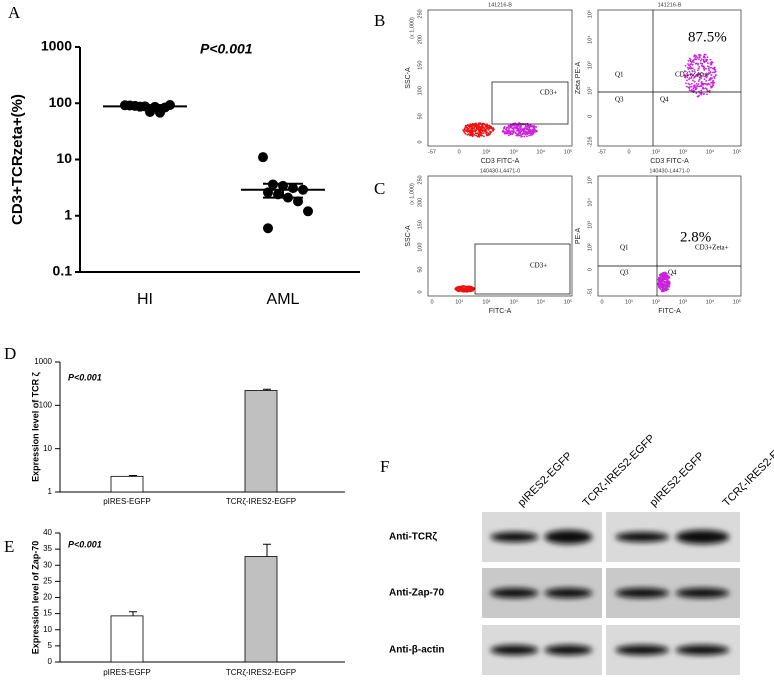  Describe the element at coordinates (267, 550) in the screenshot. I see `error-bar` at that location.